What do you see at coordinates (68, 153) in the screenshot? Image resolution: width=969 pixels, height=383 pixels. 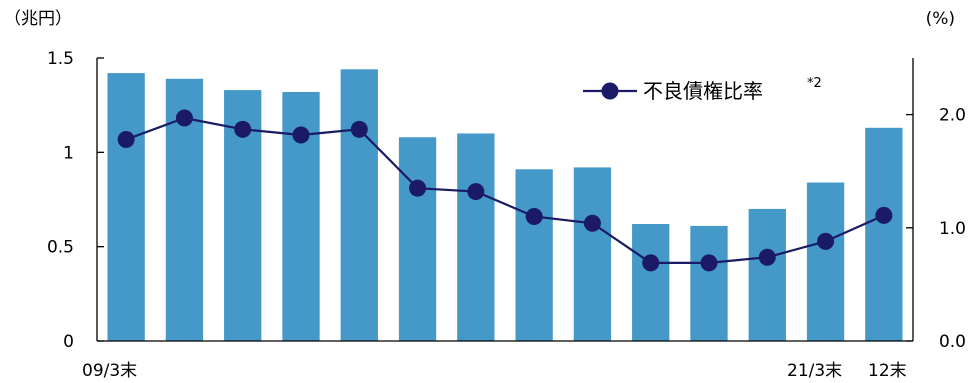 I see `left-tick-label: 1` at bounding box center [68, 153].